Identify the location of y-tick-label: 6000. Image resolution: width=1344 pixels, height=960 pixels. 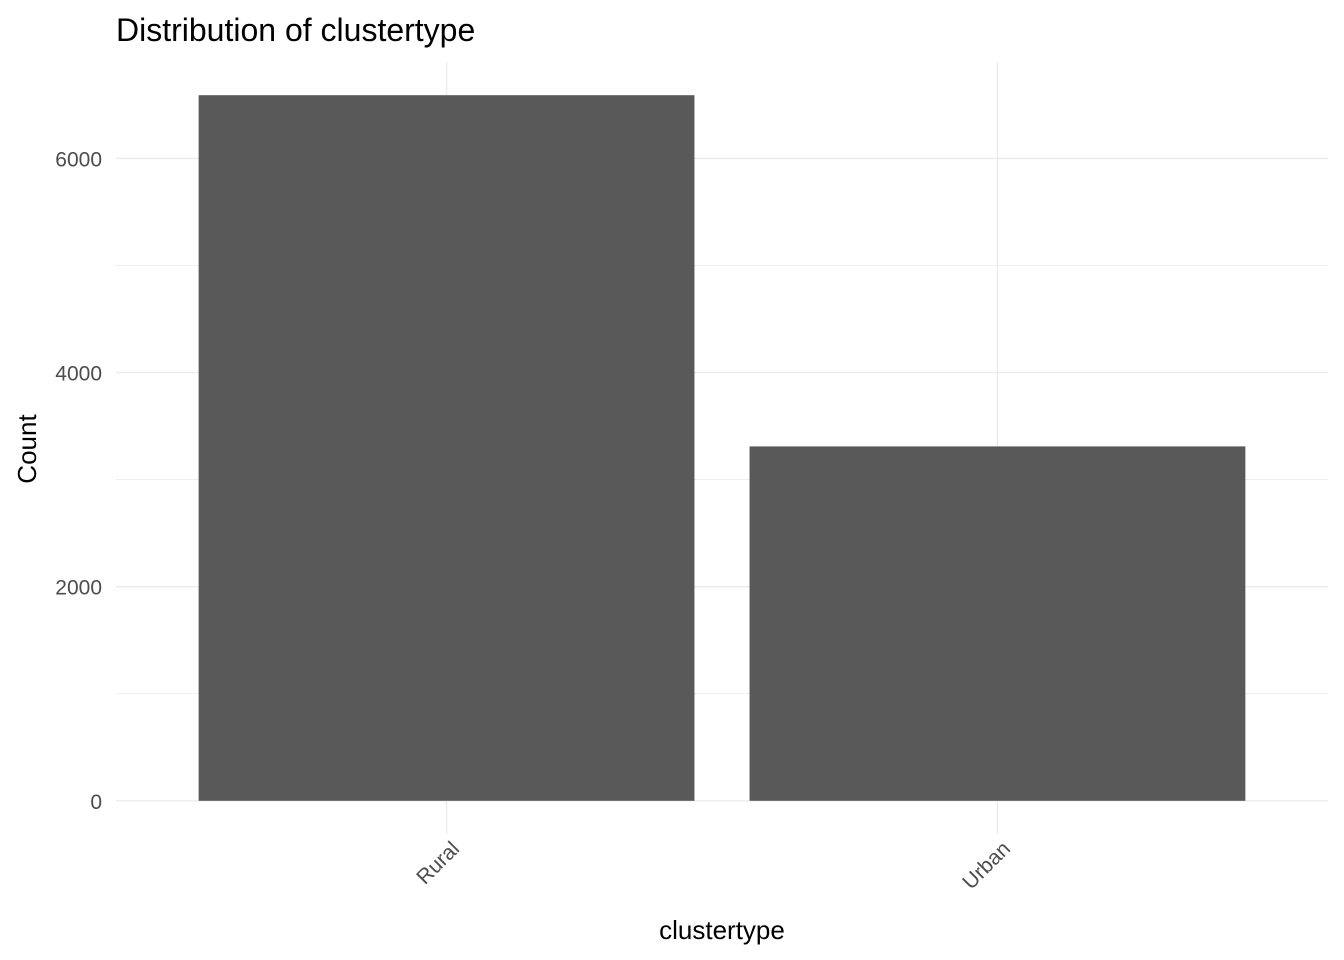
(78, 159).